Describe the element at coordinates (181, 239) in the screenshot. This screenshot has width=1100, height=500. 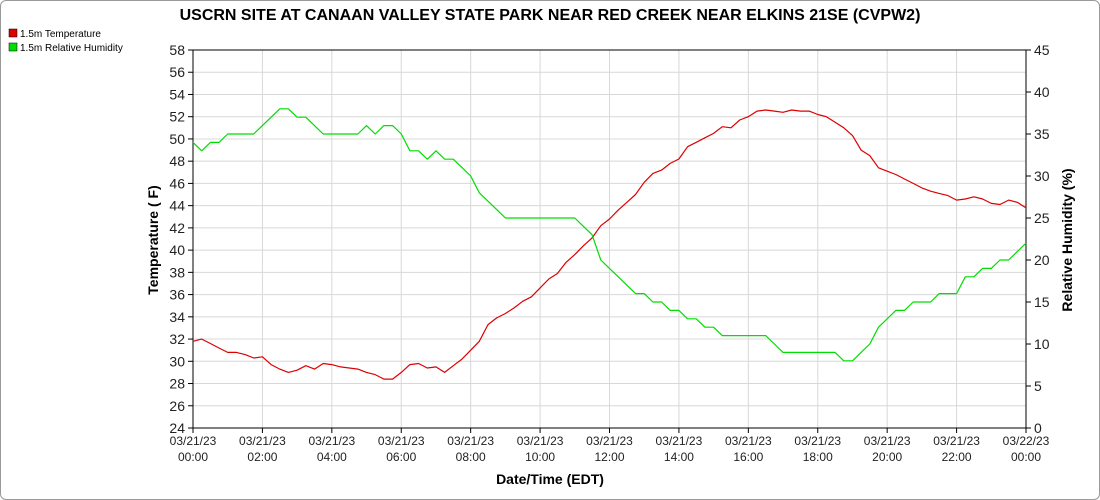
I see `y-axis-left: 24 26 28 30 32 34 36 38 40 42 44 46 48 50 52 54 56 58` at that location.